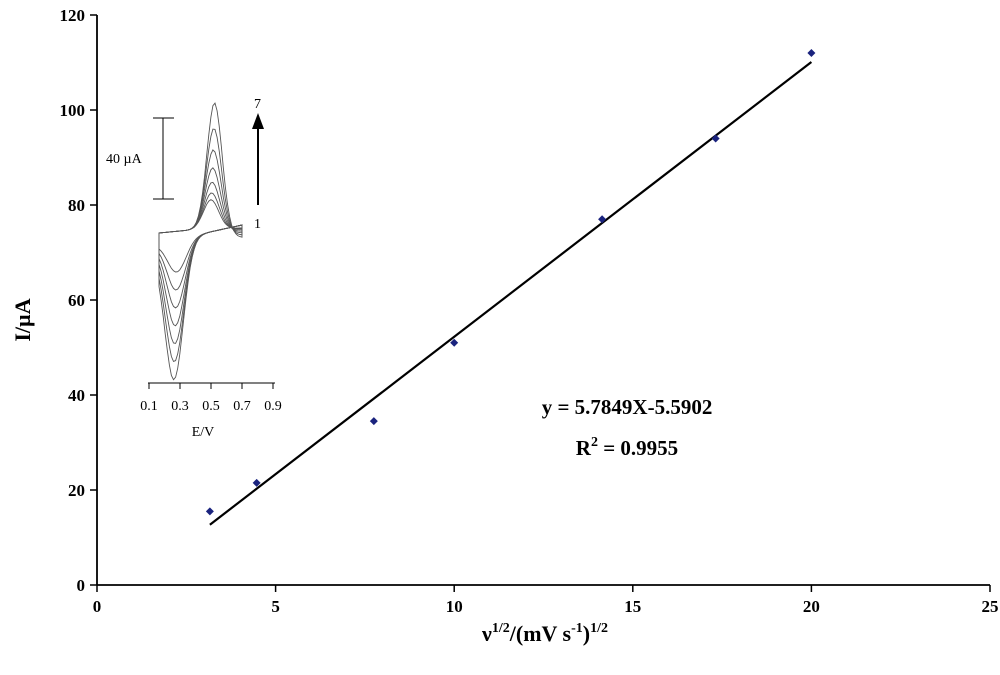 The image size is (1000, 675). Describe the element at coordinates (584, 448) in the screenshot. I see `r2-label: R` at that location.